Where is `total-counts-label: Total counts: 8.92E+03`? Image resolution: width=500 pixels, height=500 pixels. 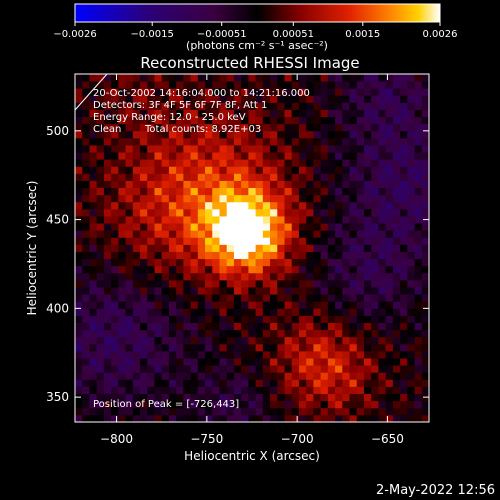 total-counts-label: Total counts: 8.92E+03 is located at coordinates (202, 129).